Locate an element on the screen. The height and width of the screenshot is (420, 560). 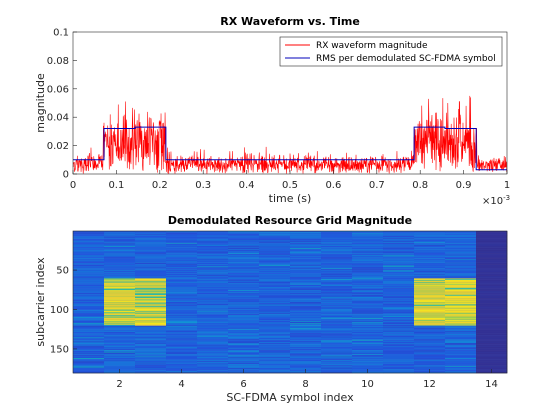
grid-ylabel: subcarrier index is located at coordinates (40, 302).